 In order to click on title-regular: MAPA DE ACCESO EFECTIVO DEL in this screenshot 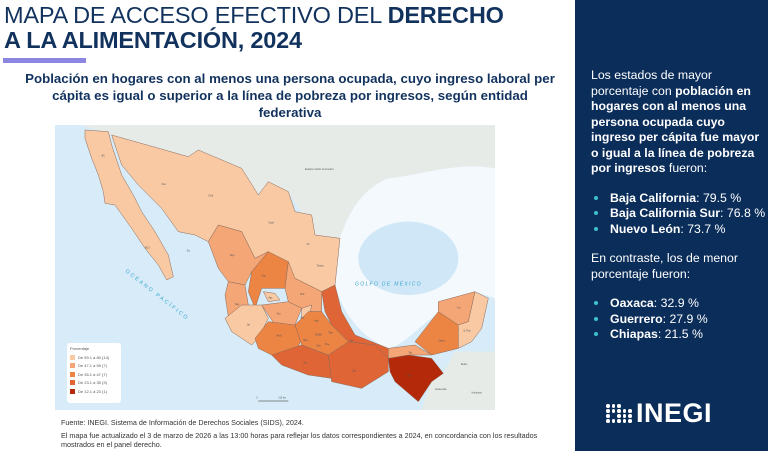, I will do `click(196, 15)`.